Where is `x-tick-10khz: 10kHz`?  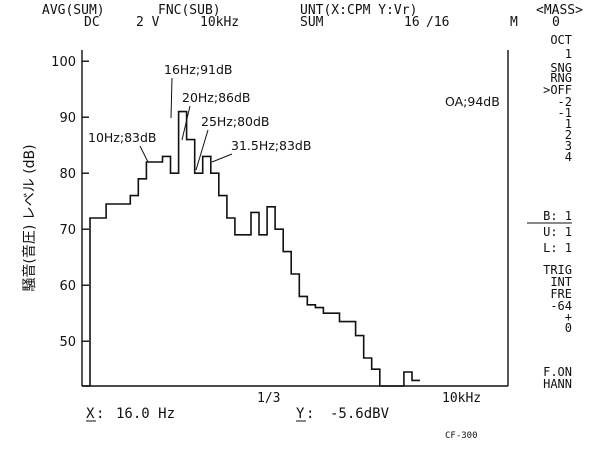 x-tick-10khz: 10kHz is located at coordinates (461, 398).